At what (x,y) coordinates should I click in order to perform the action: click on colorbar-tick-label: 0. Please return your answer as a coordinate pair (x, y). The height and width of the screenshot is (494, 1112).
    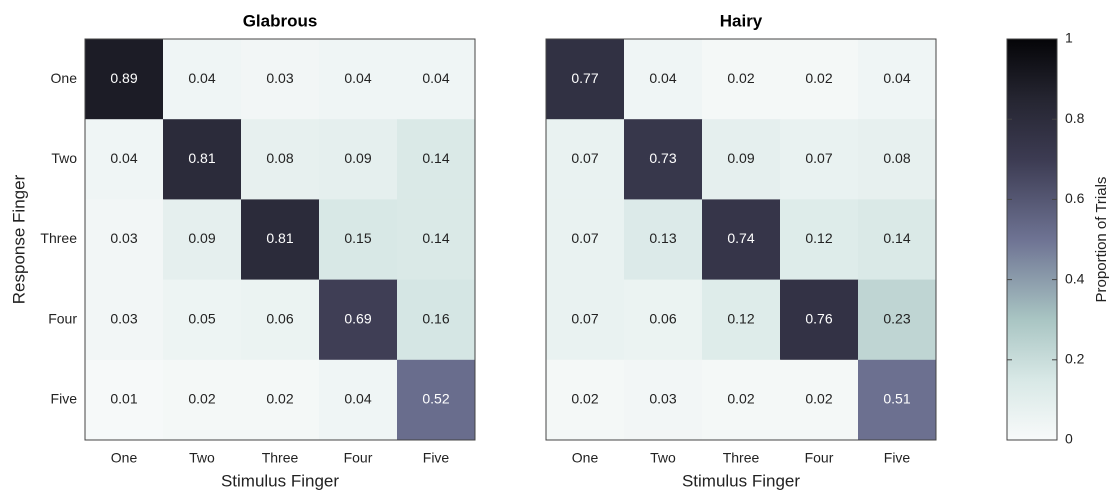
    Looking at the image, I should click on (1069, 439).